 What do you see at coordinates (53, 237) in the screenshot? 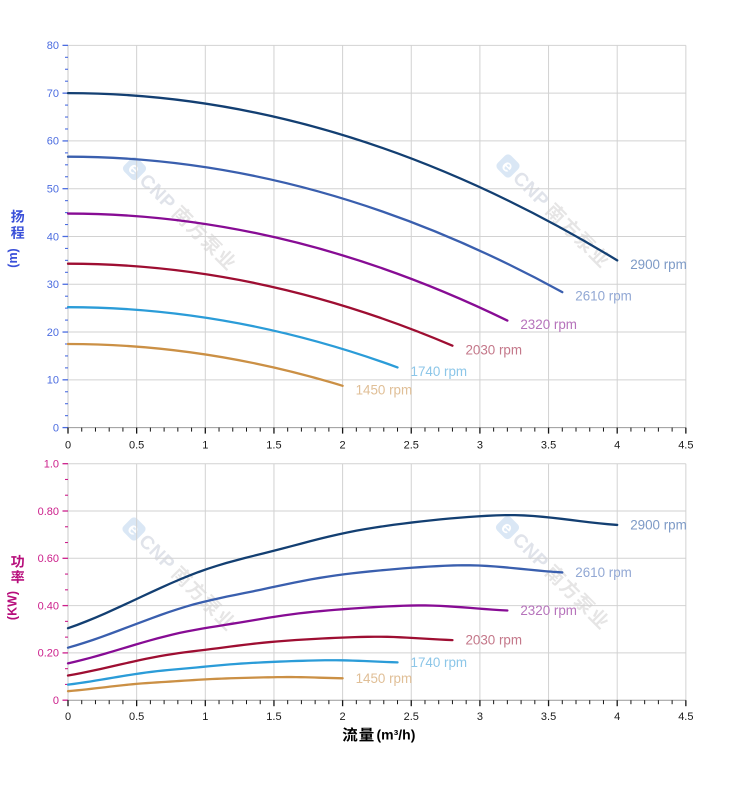
I see `svg-text: 40` at bounding box center [53, 237].